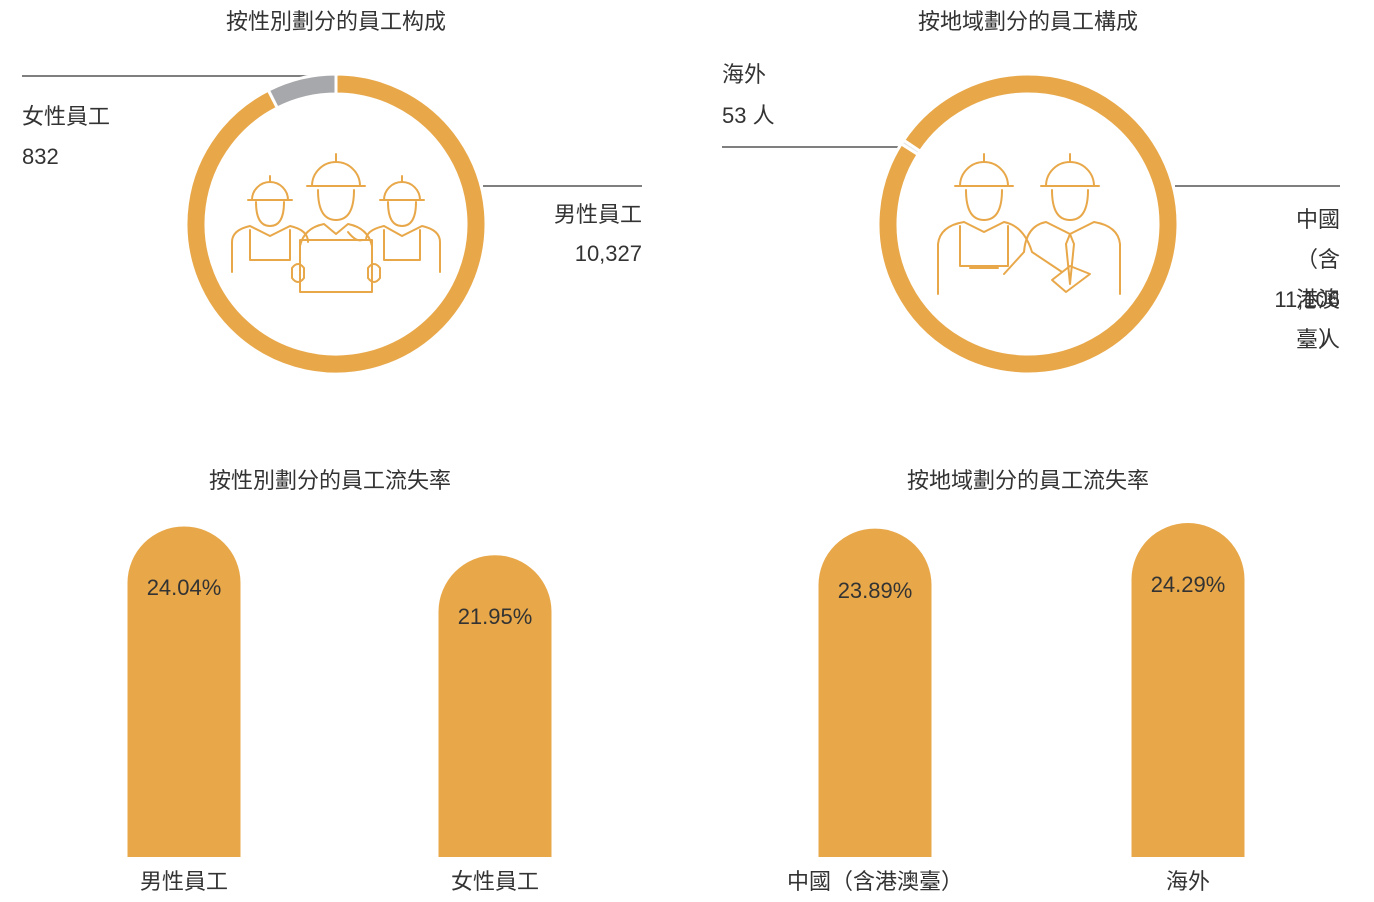 This screenshot has height=902, width=1374. What do you see at coordinates (1188, 584) in the screenshot?
I see `bar-value-label: 24.29%` at bounding box center [1188, 584].